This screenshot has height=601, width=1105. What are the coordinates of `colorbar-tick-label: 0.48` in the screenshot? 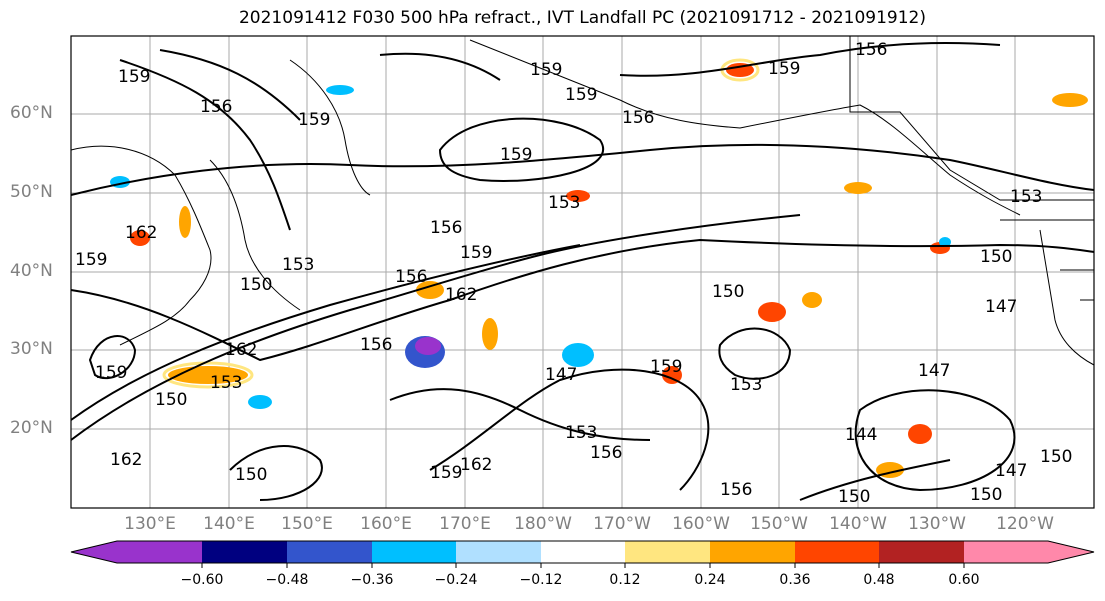 It's located at (879, 580).